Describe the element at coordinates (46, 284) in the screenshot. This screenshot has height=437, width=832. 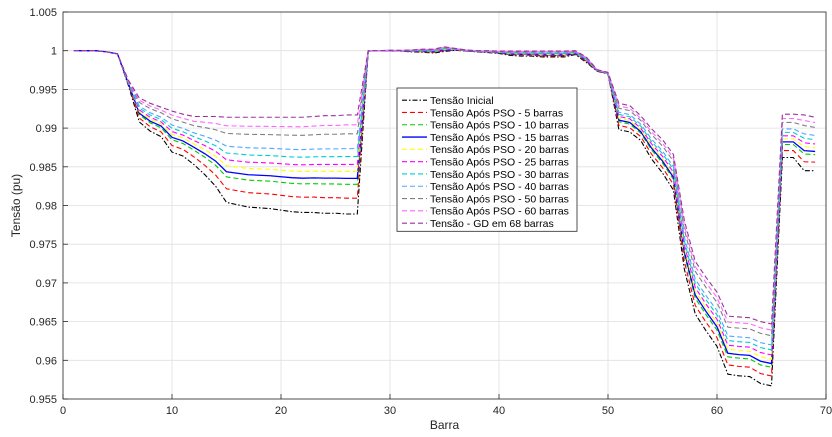
I see `y-tick-label: 0.97` at that location.